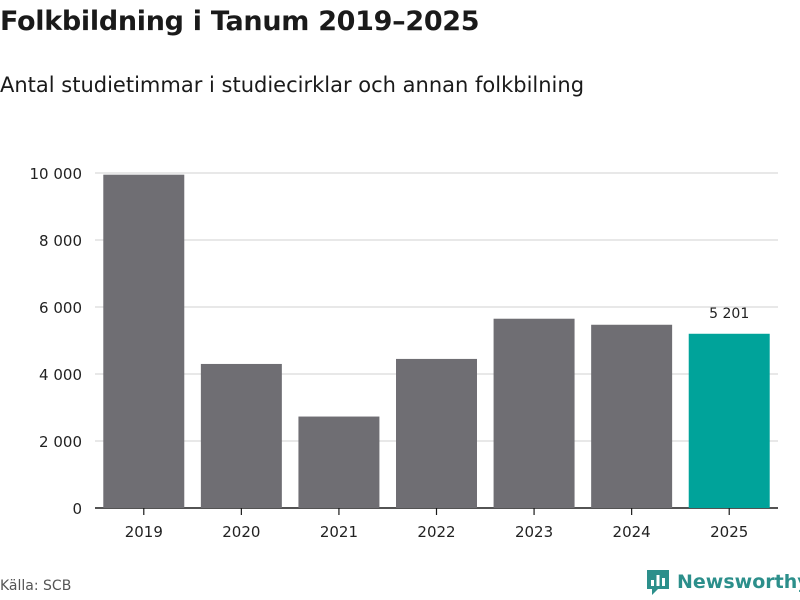  What do you see at coordinates (241, 435) in the screenshot?
I see `bar-2020` at bounding box center [241, 435].